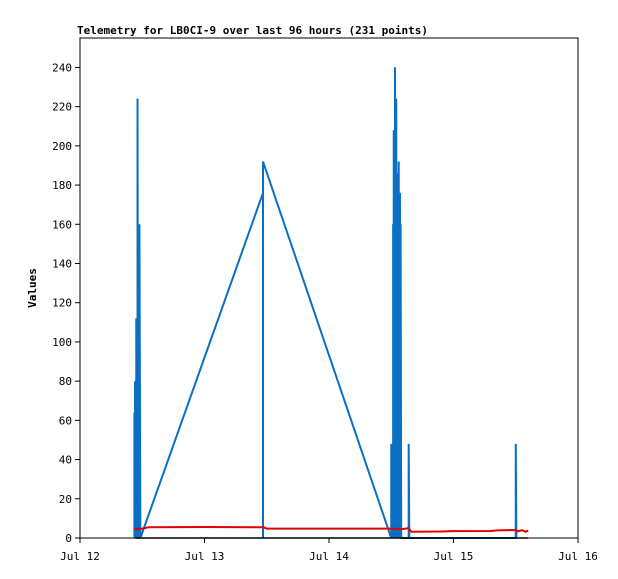 Image resolution: width=618 pixels, height=579 pixels. I want to click on y-tick-label: 220, so click(62, 107).